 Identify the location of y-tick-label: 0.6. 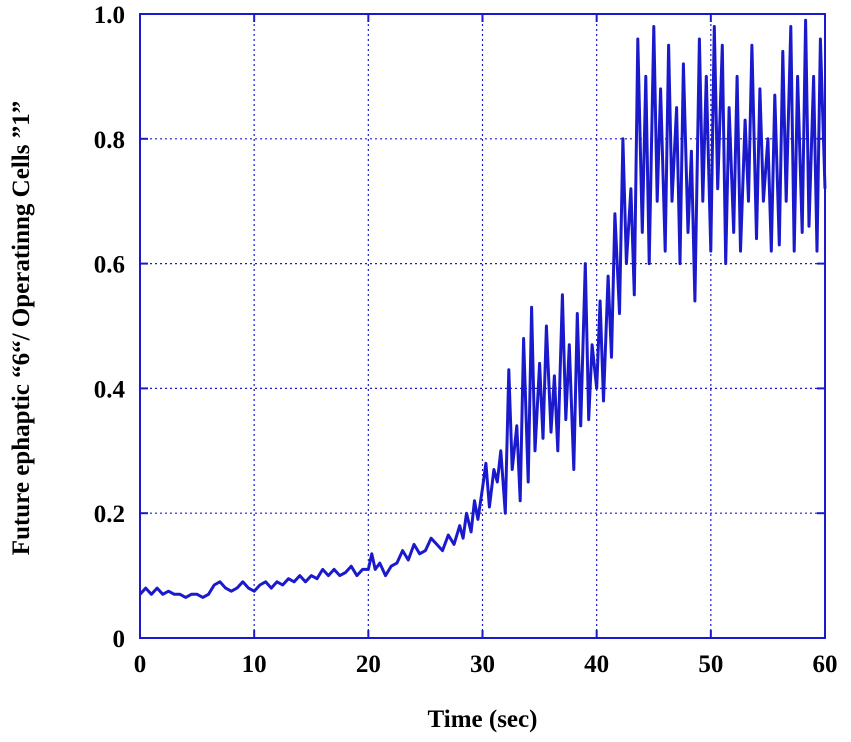
(109, 265).